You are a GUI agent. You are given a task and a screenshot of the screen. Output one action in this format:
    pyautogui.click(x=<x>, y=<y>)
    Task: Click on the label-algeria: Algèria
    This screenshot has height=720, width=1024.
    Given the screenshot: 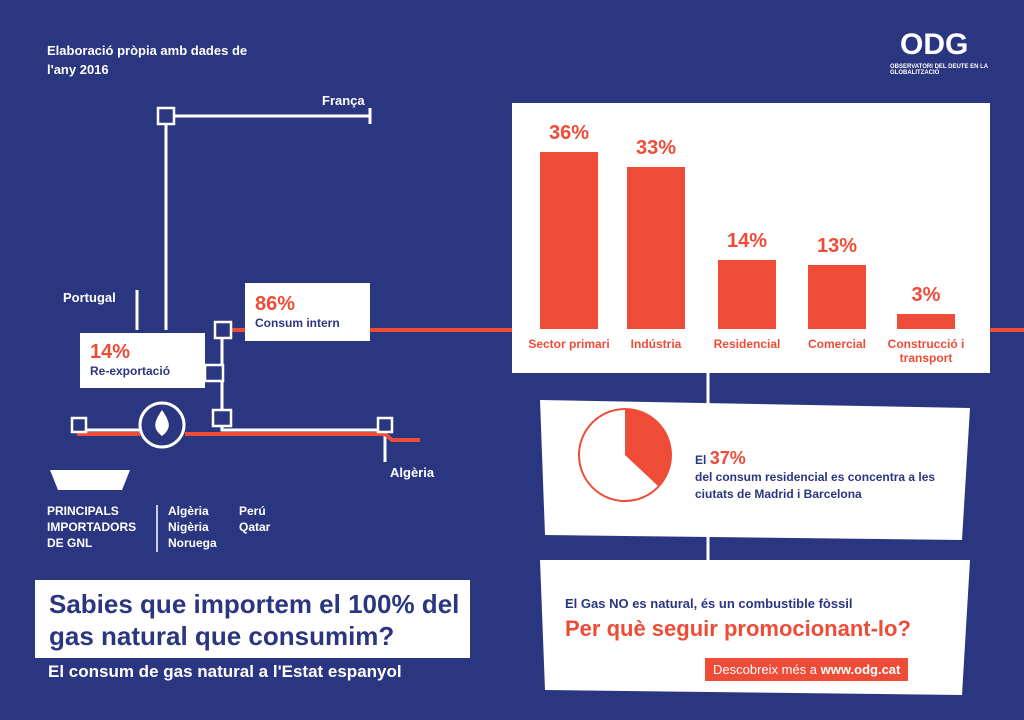 What is the action you would take?
    pyautogui.click(x=412, y=472)
    